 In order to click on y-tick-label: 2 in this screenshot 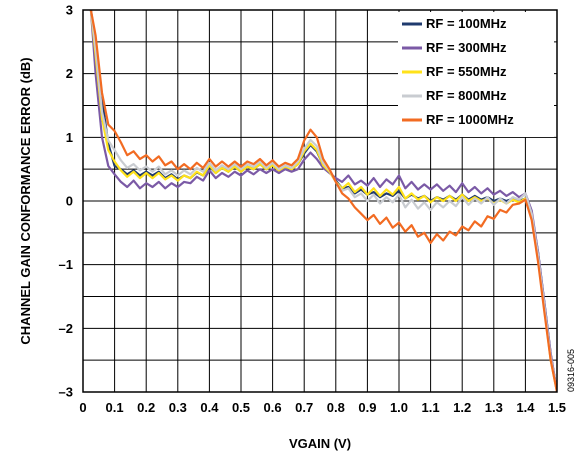, I will do `click(69, 73)`.